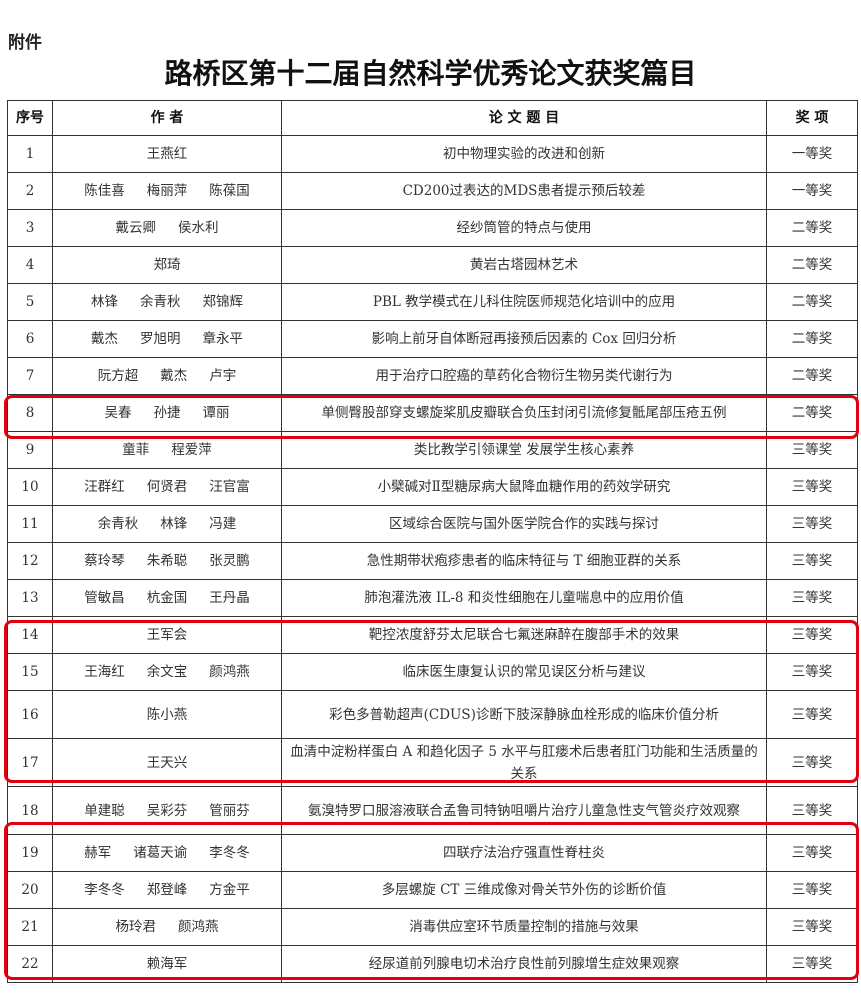 This screenshot has height=1000, width=861. I want to click on row-number: 2, so click(30, 191).